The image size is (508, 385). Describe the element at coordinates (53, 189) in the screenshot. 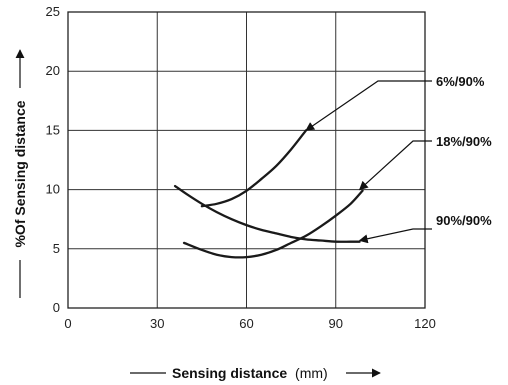

I see `y-tick-label-2: 10` at that location.